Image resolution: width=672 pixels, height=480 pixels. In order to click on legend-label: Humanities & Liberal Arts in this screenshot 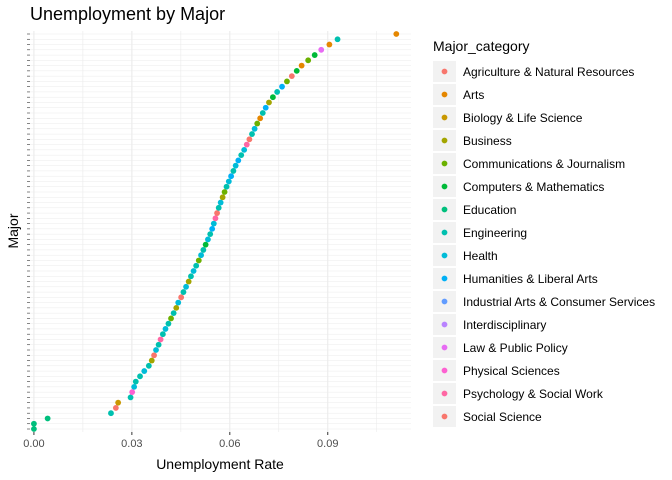, I will do `click(530, 279)`.